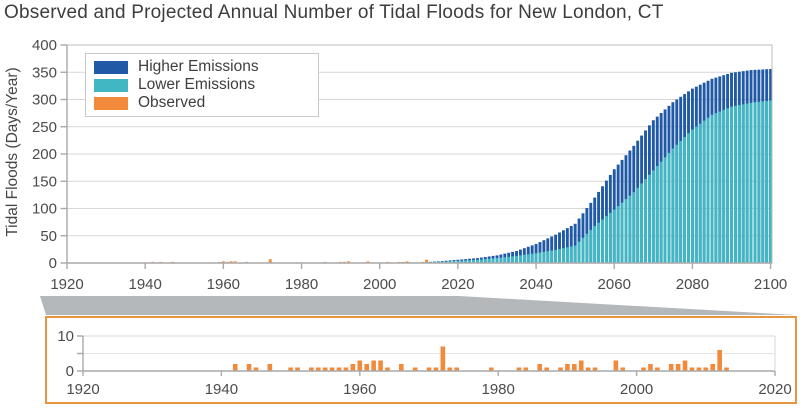 This screenshot has height=408, width=800. Describe the element at coordinates (44, 181) in the screenshot. I see `svg-text: 150` at that location.